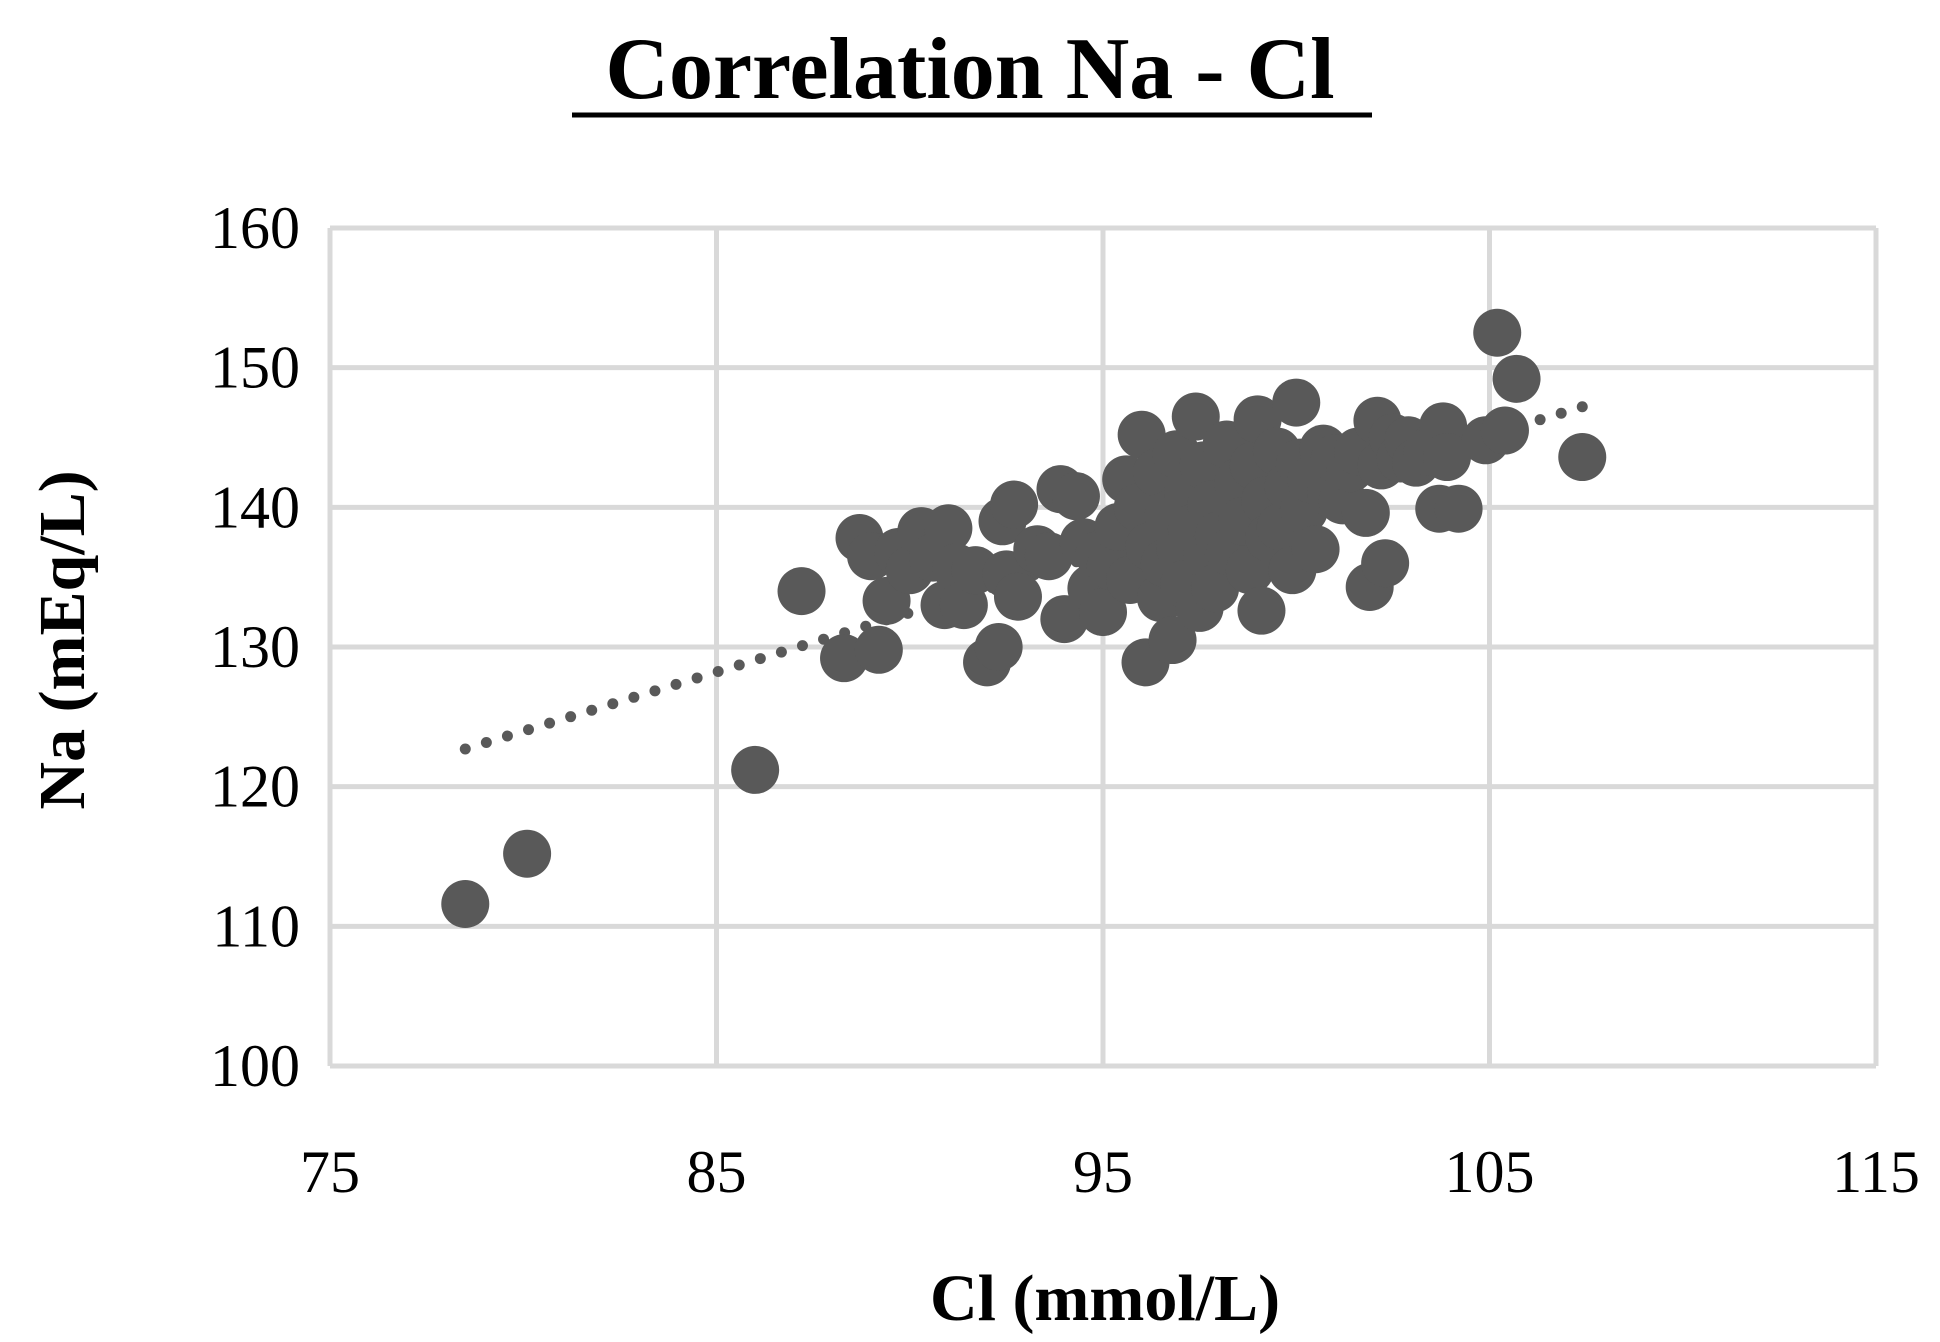 Image resolution: width=1940 pixels, height=1342 pixels. What do you see at coordinates (256, 926) in the screenshot?
I see `y-tick-label: 110` at bounding box center [256, 926].